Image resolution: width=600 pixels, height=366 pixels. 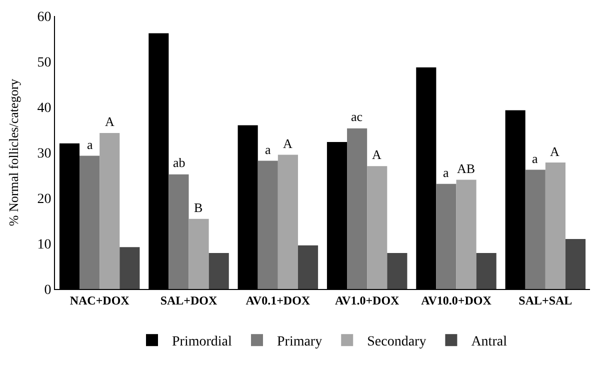 I want to click on y-tick-label: 60, so click(x=44, y=17).